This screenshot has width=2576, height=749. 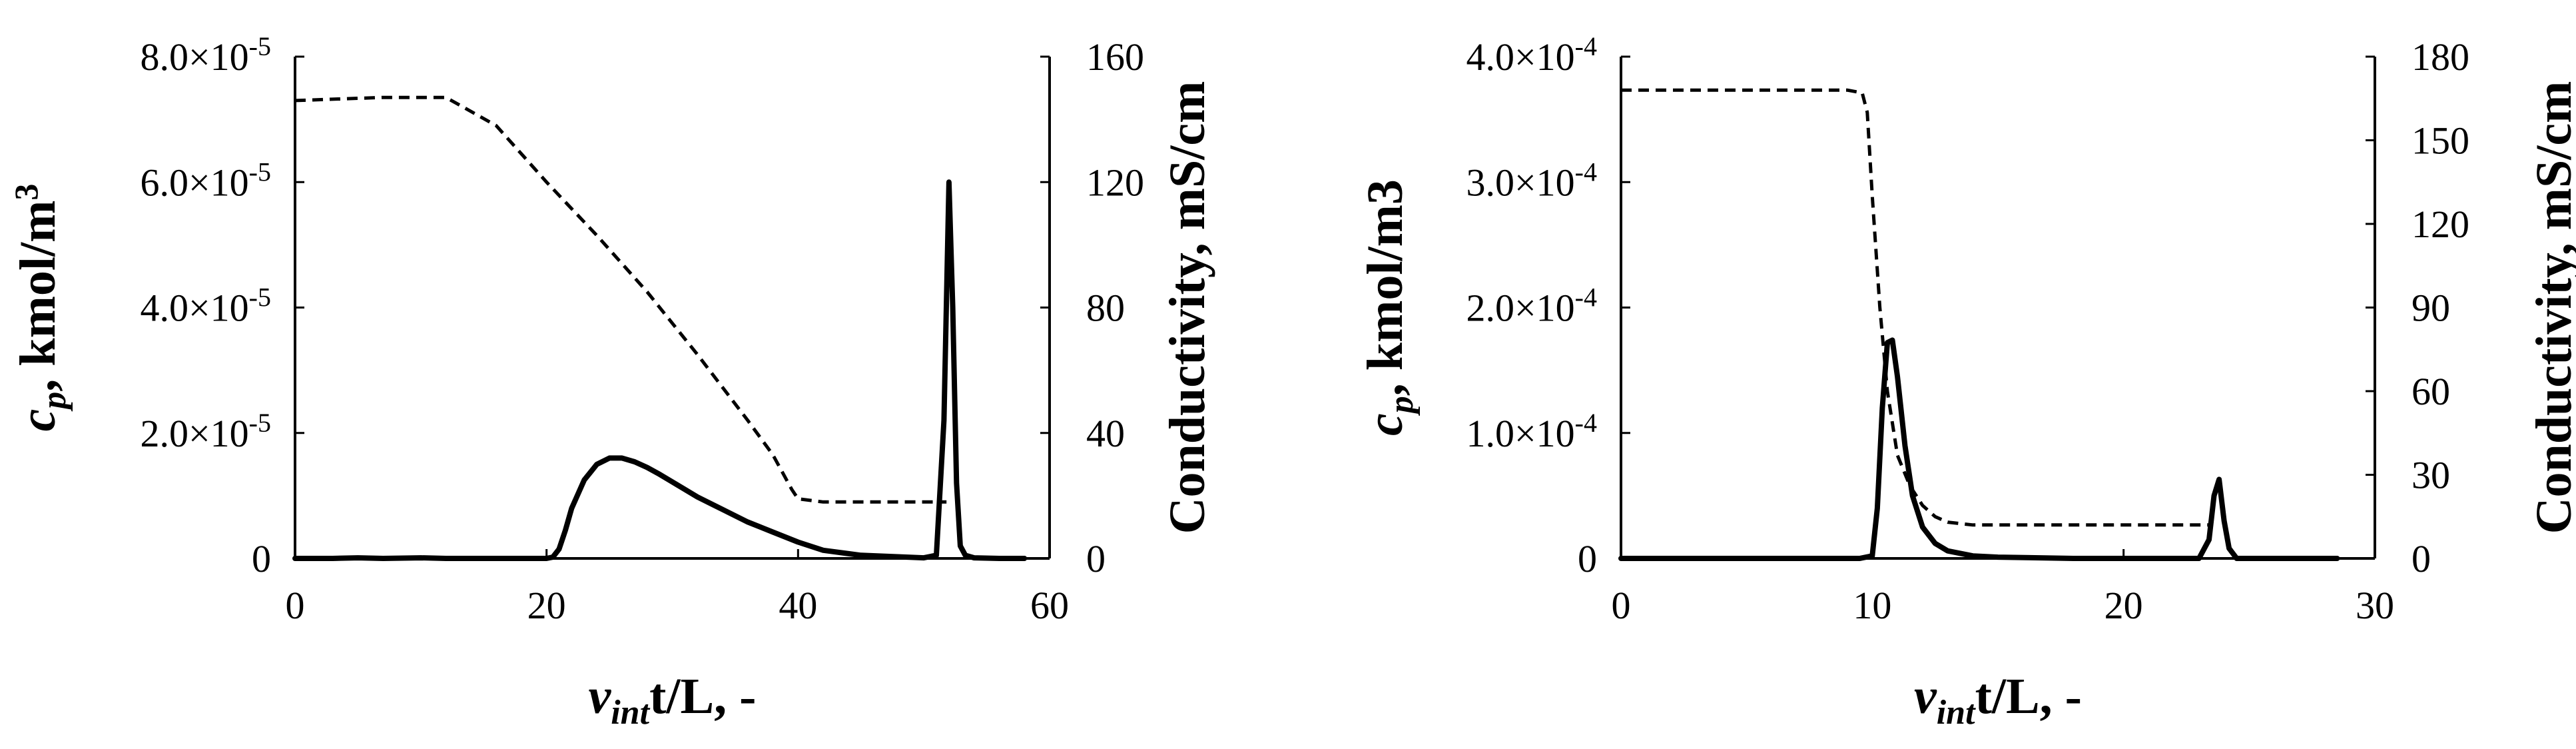 What do you see at coordinates (2375, 605) in the screenshot?
I see `x-tick-label: 30` at bounding box center [2375, 605].